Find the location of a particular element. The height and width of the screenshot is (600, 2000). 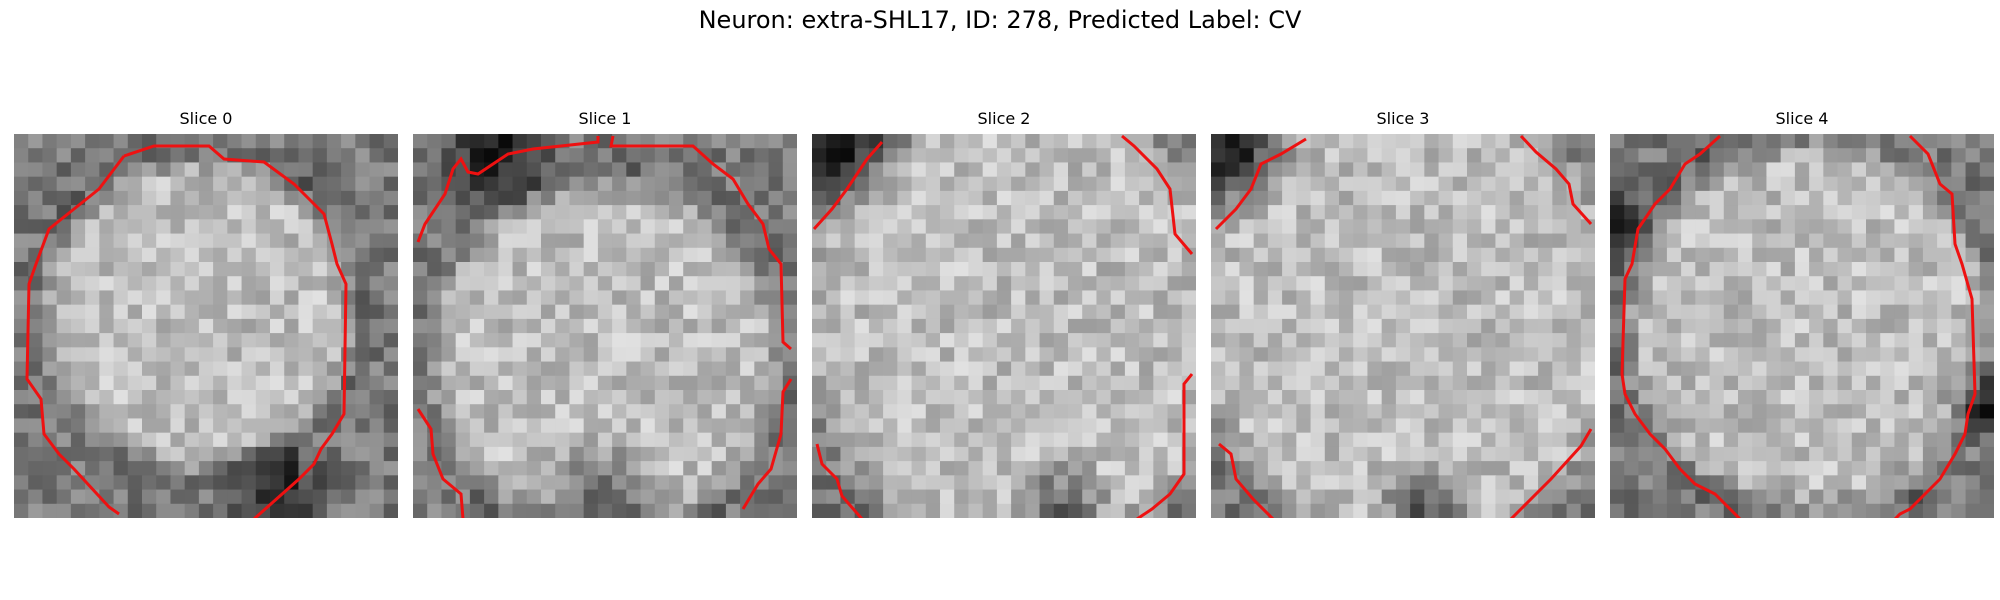

slice-panel-4: Slice 4 is located at coordinates (1802, 313).